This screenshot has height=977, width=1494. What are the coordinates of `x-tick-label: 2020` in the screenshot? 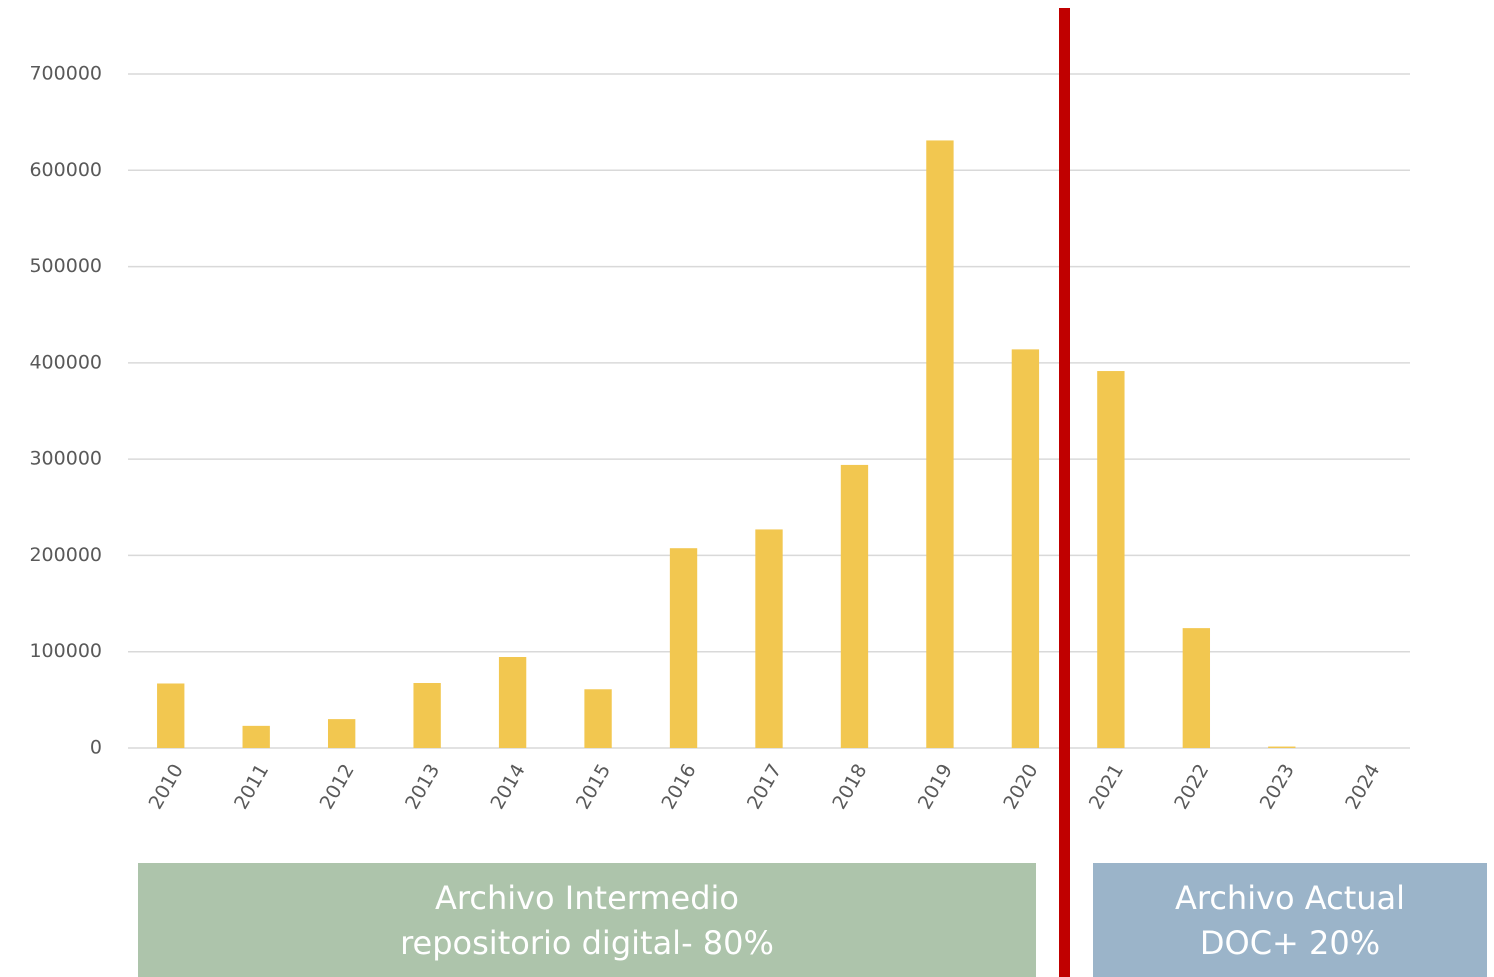 It's located at (1020, 786).